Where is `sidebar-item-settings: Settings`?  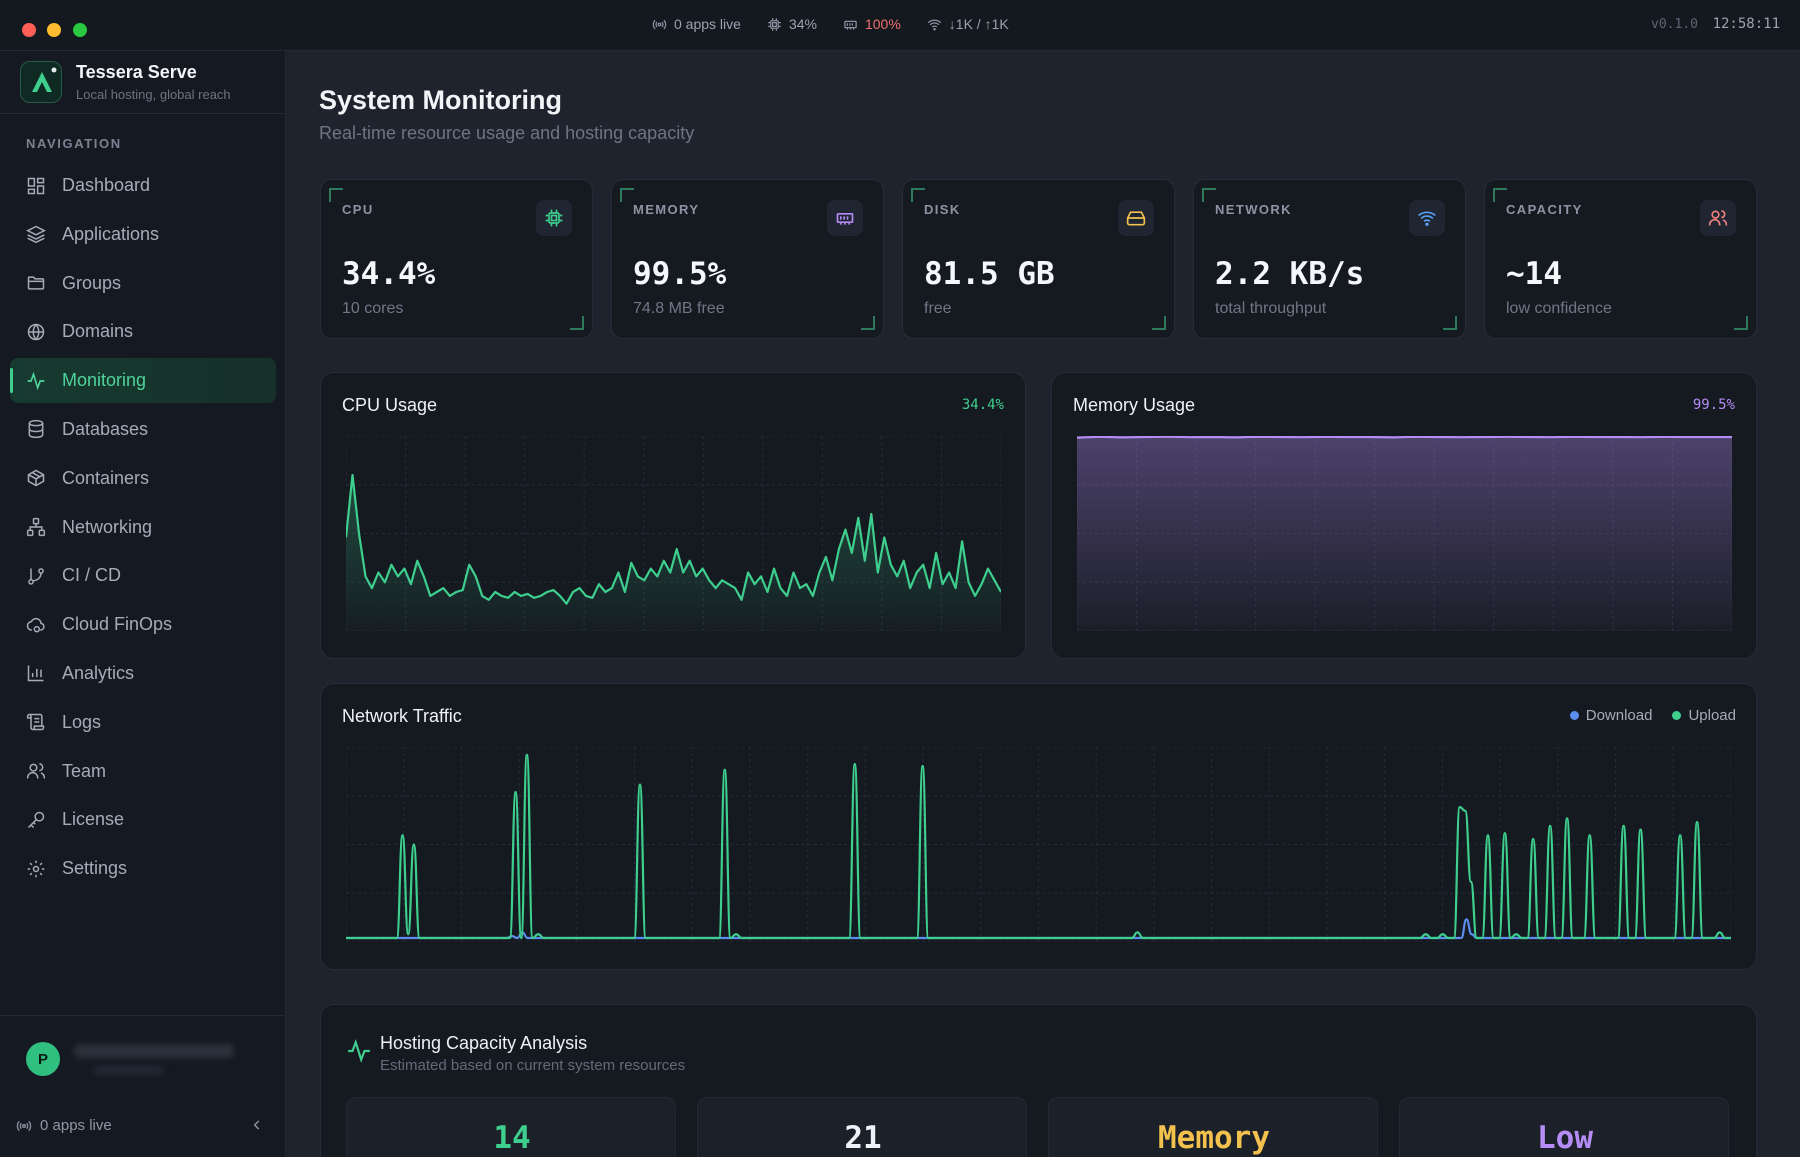 sidebar-item-settings: Settings is located at coordinates (143, 868).